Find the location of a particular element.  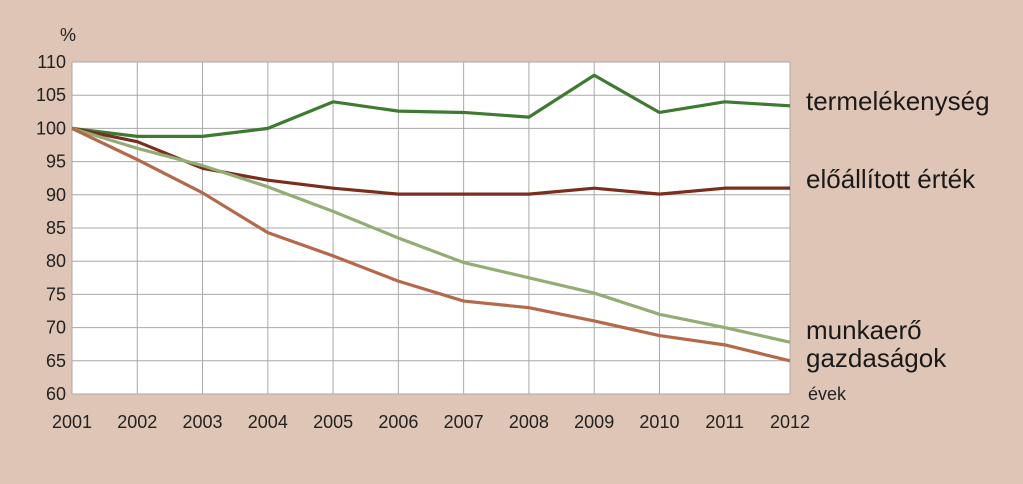

x-tick-label: 2004 is located at coordinates (268, 422).